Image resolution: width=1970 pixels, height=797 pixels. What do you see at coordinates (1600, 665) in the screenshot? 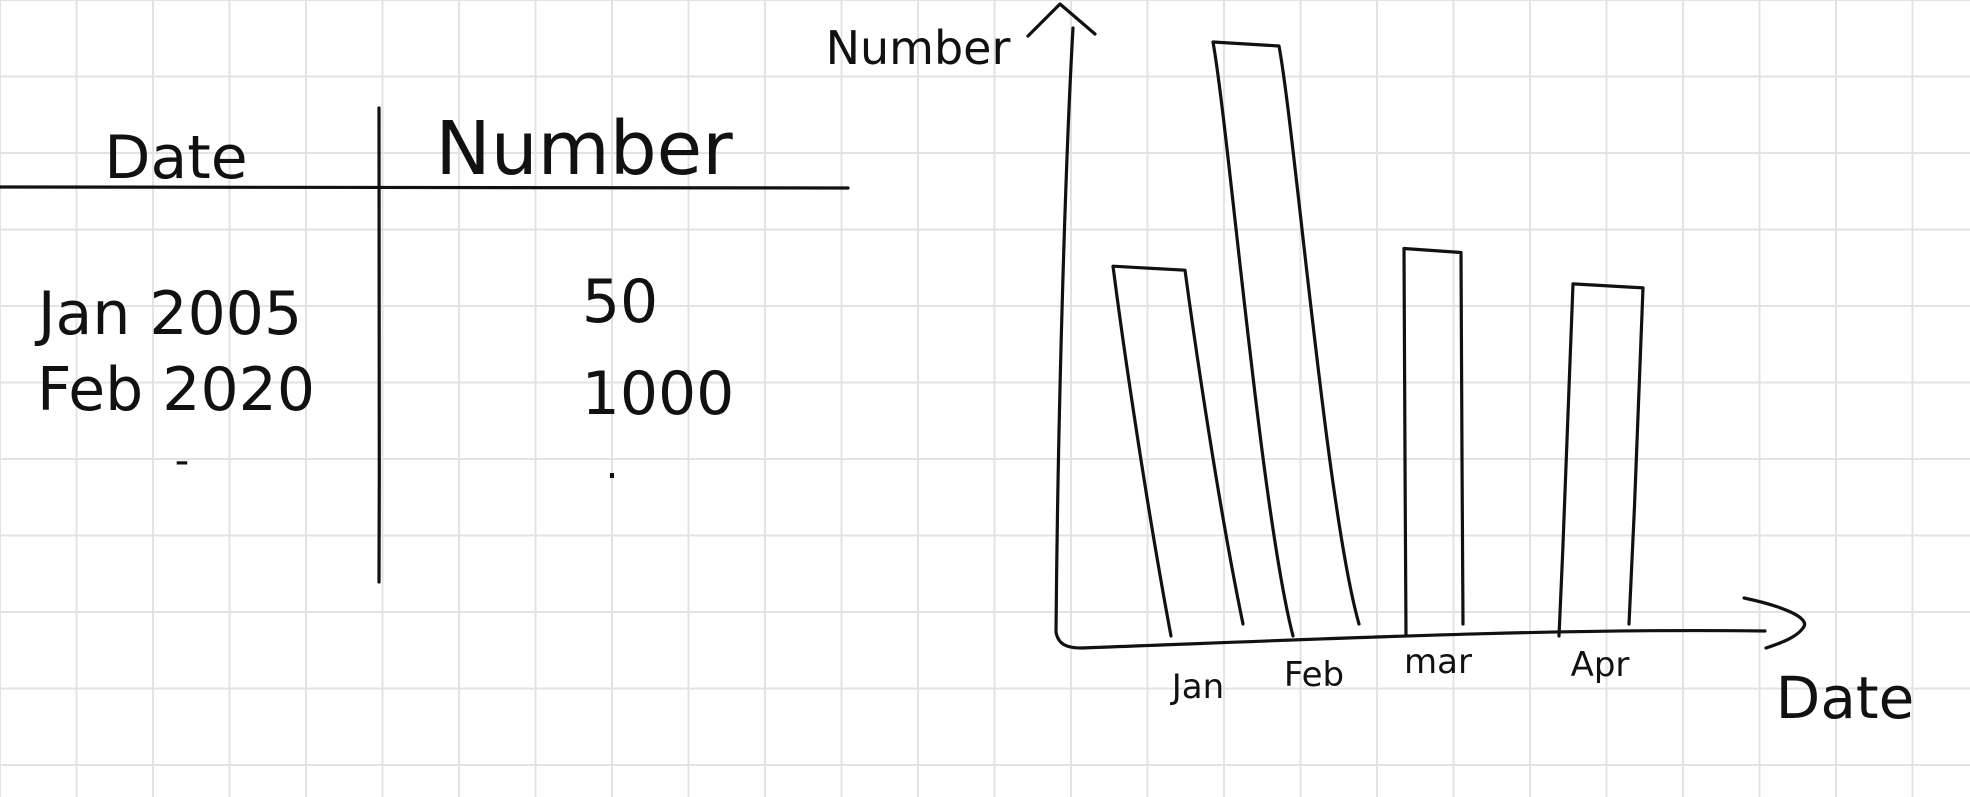
I see `x-tick-label: Apr` at bounding box center [1600, 665].